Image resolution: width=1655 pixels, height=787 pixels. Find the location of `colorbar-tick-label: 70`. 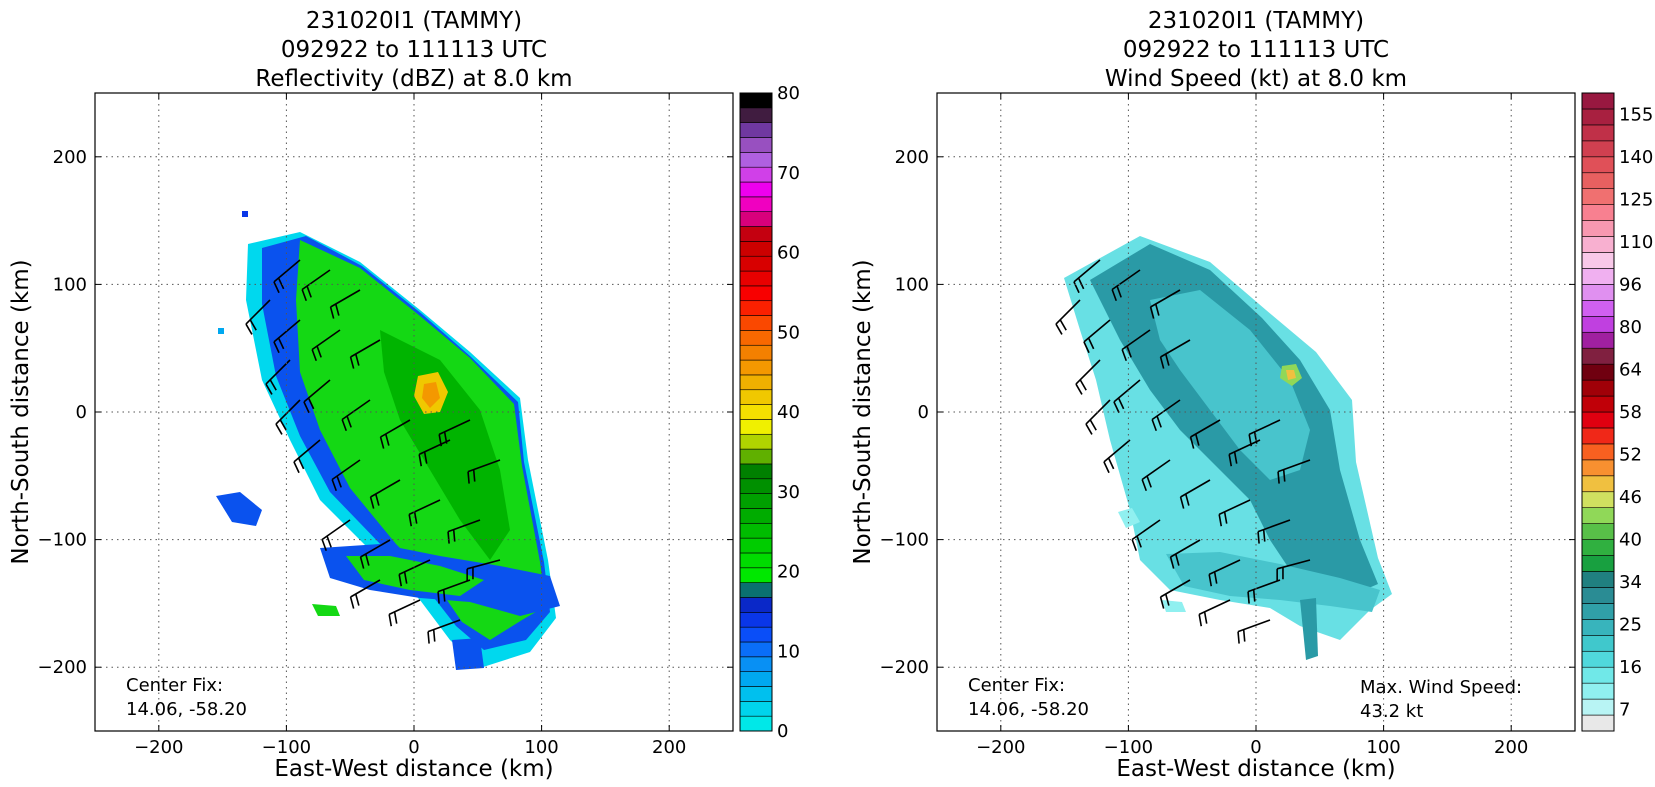

colorbar-tick-label: 70 is located at coordinates (788, 173).